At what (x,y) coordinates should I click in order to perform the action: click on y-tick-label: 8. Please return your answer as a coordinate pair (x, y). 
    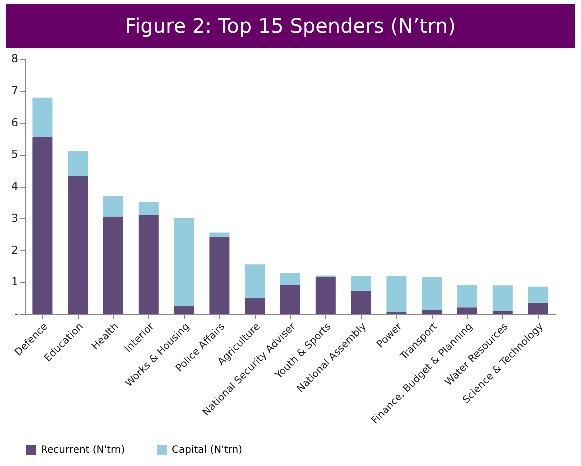
    Looking at the image, I should click on (15, 59).